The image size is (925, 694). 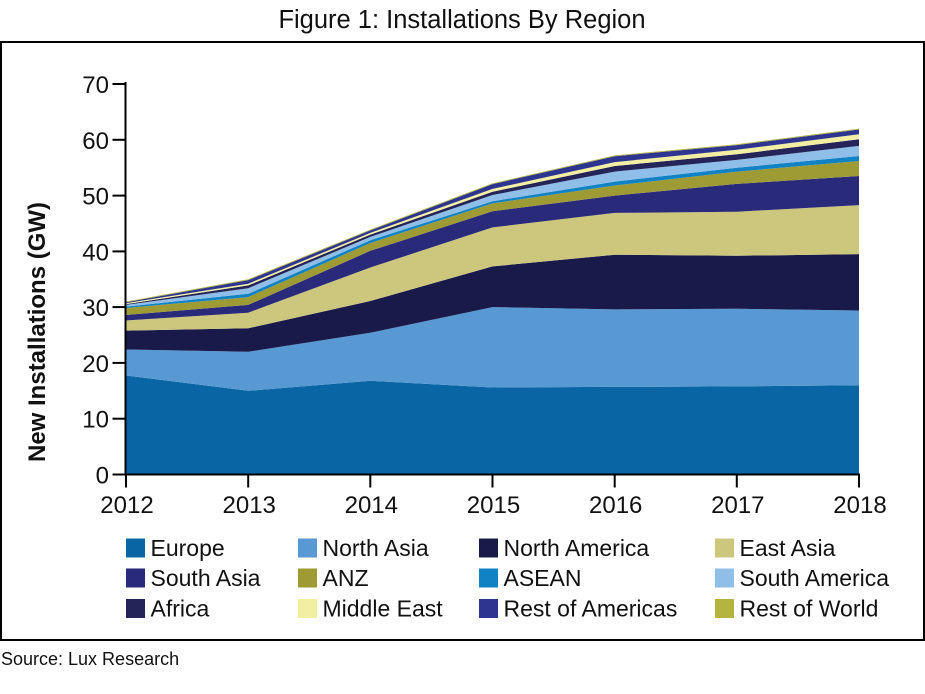 I want to click on svg-text: 0, so click(x=102, y=476).